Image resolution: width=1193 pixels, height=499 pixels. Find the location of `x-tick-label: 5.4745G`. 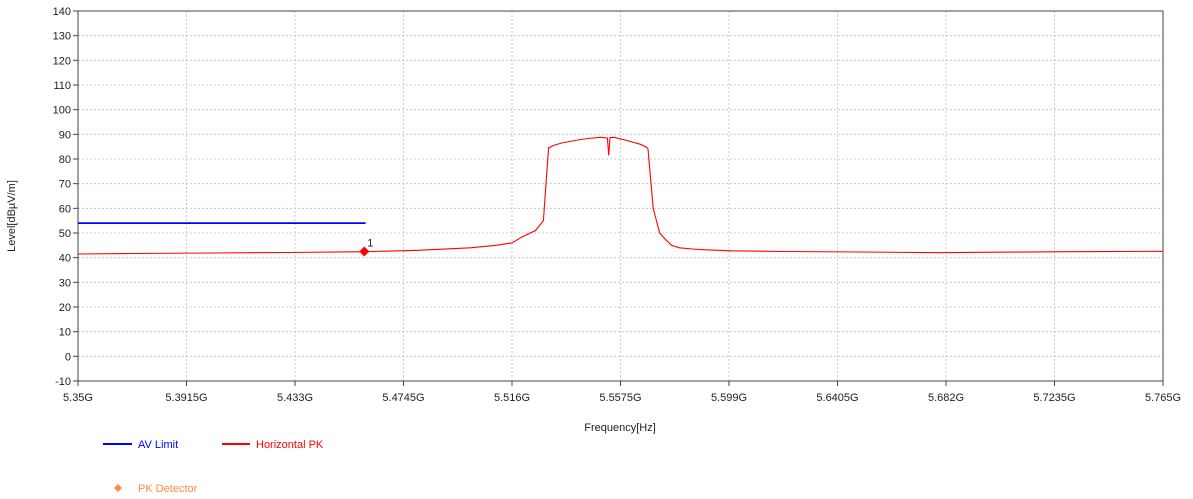

x-tick-label: 5.4745G is located at coordinates (403, 398).